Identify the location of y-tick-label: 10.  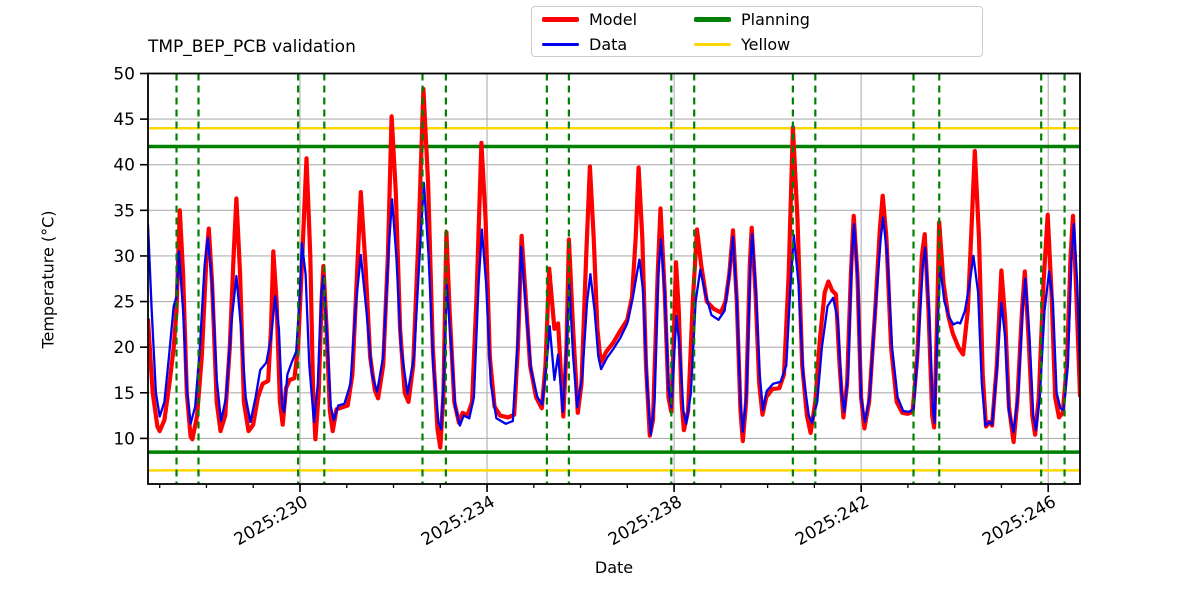
(124, 439).